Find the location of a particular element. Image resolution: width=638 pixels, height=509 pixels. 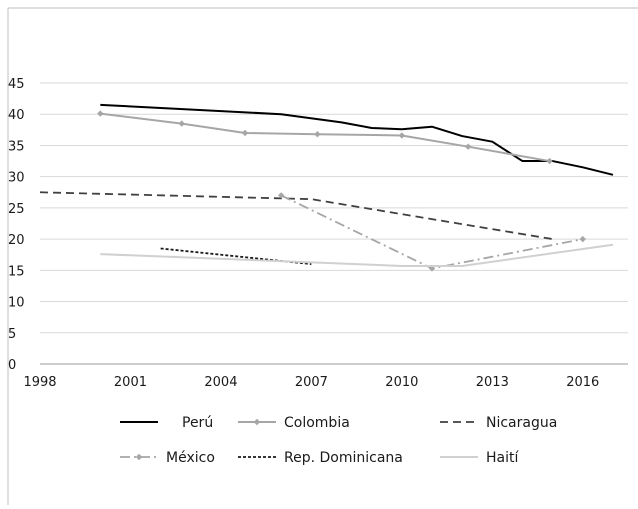

legend-label: Rep. Dominicana is located at coordinates (343, 458).